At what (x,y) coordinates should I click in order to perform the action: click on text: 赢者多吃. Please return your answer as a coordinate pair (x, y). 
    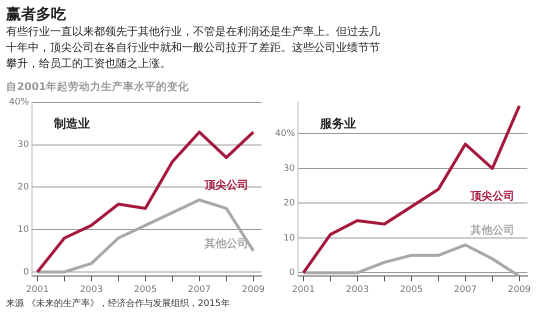
    Looking at the image, I should click on (36, 14).